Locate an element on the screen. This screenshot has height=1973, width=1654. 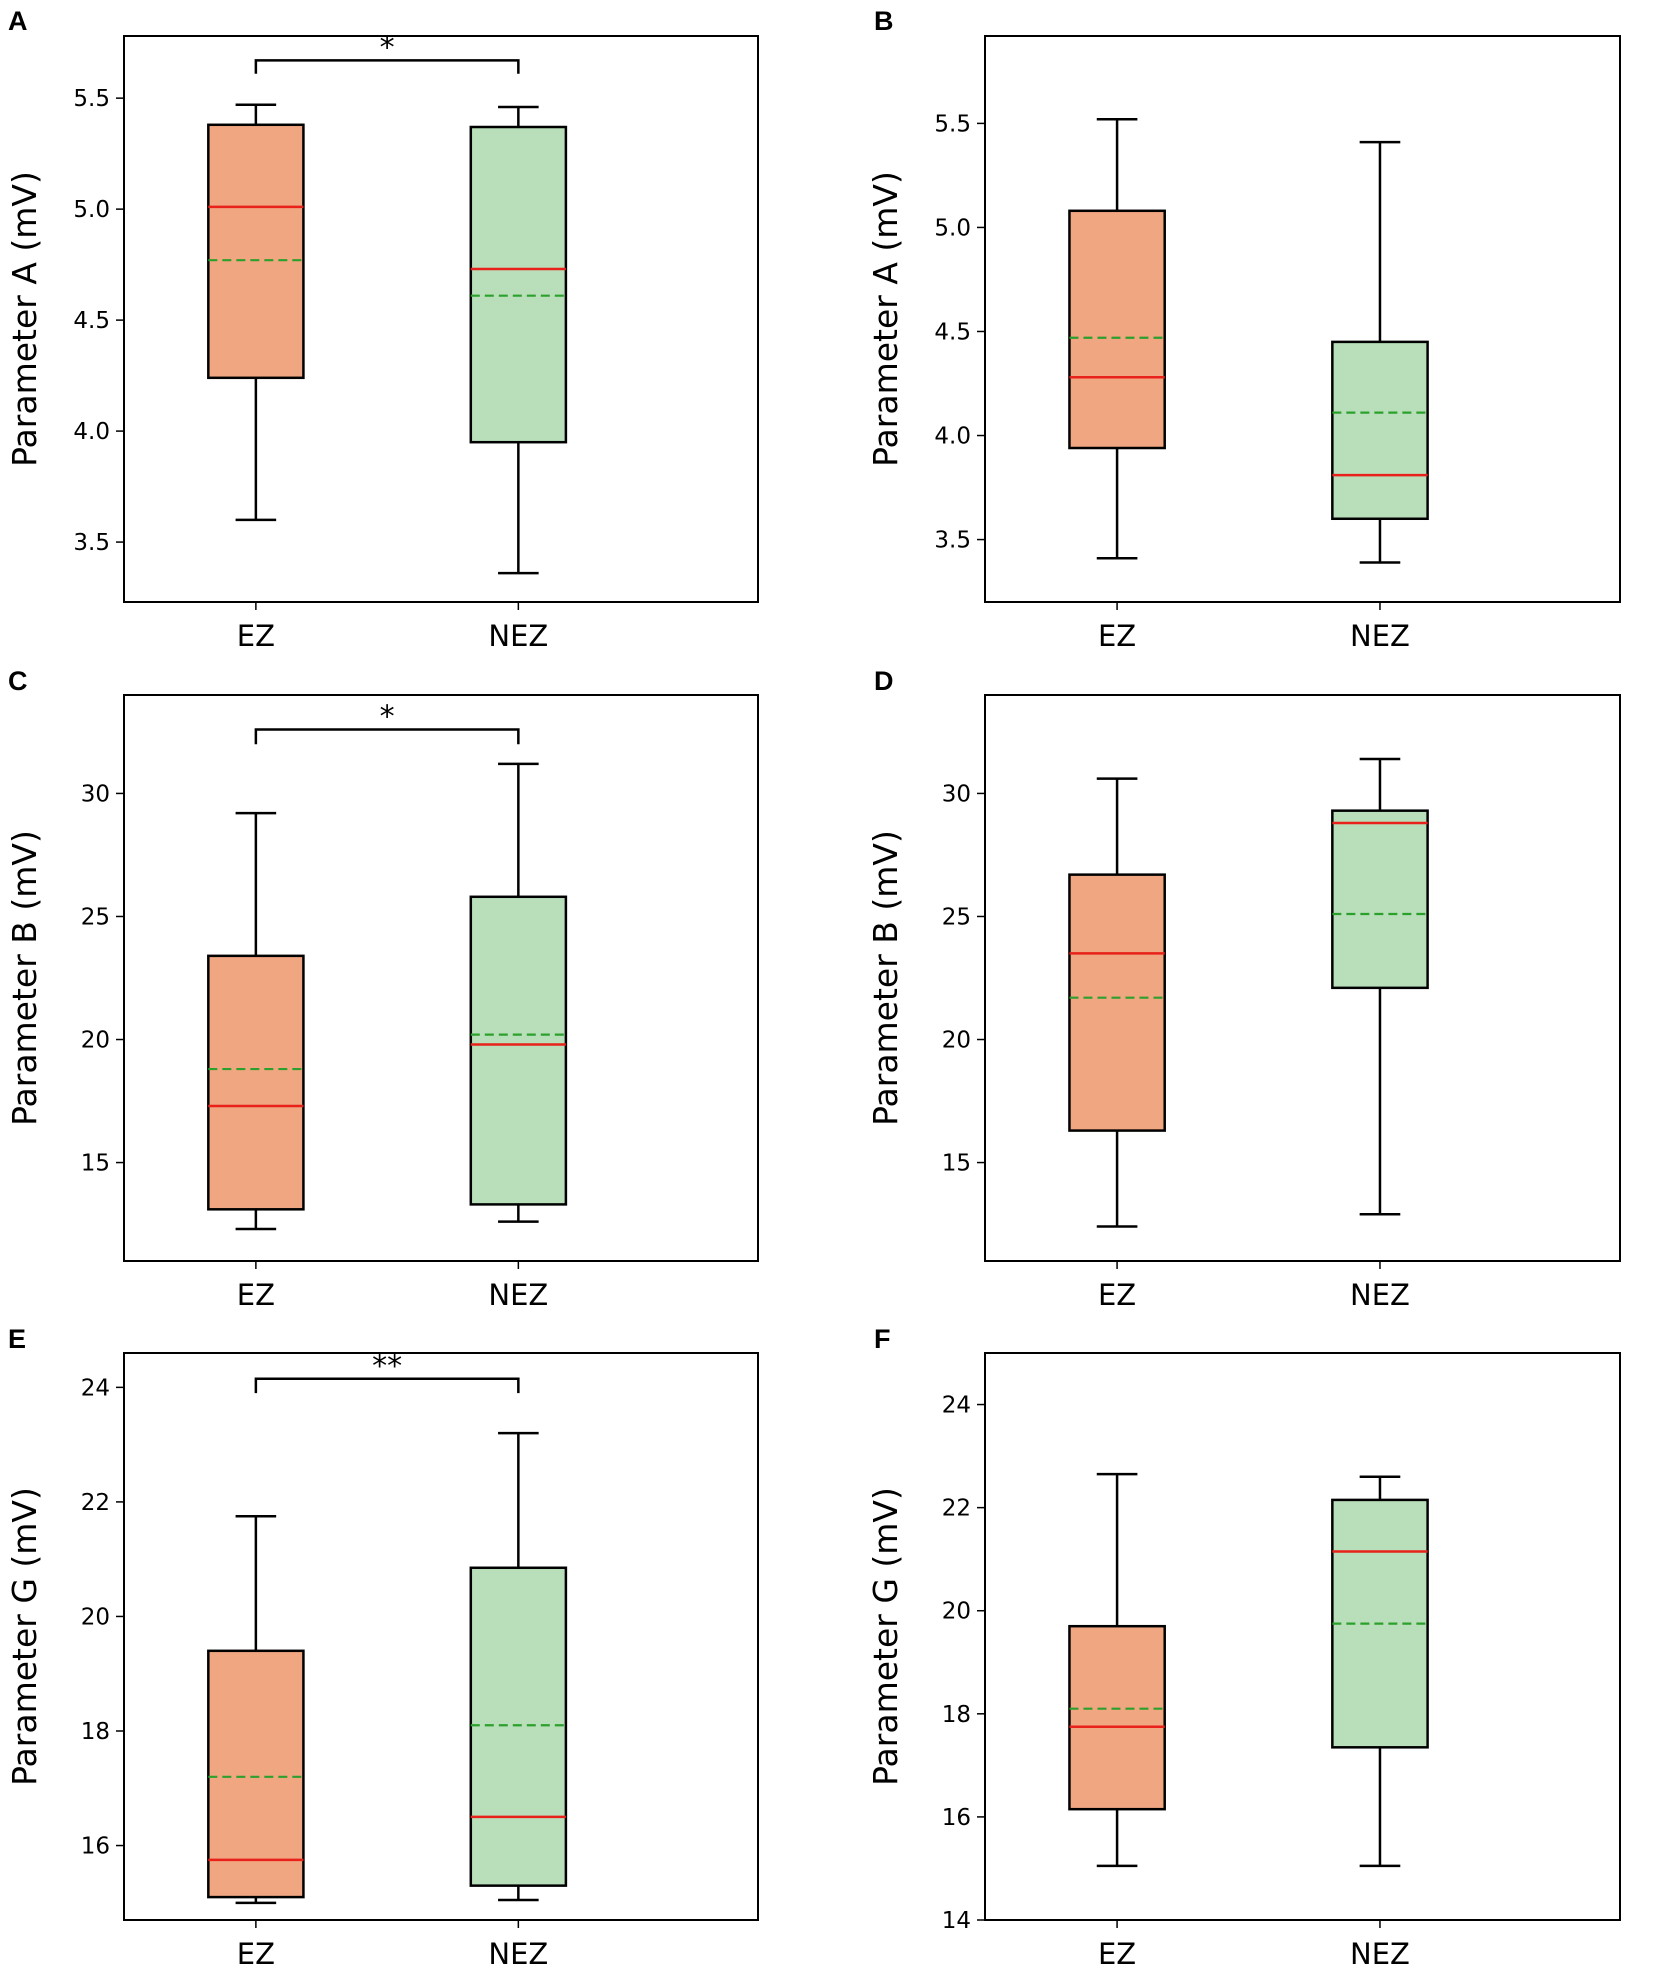
panel-f: F Parameter G (mV) 14 16 18 20 22 24 EZ NEZ is located at coordinates (1243, 1647).